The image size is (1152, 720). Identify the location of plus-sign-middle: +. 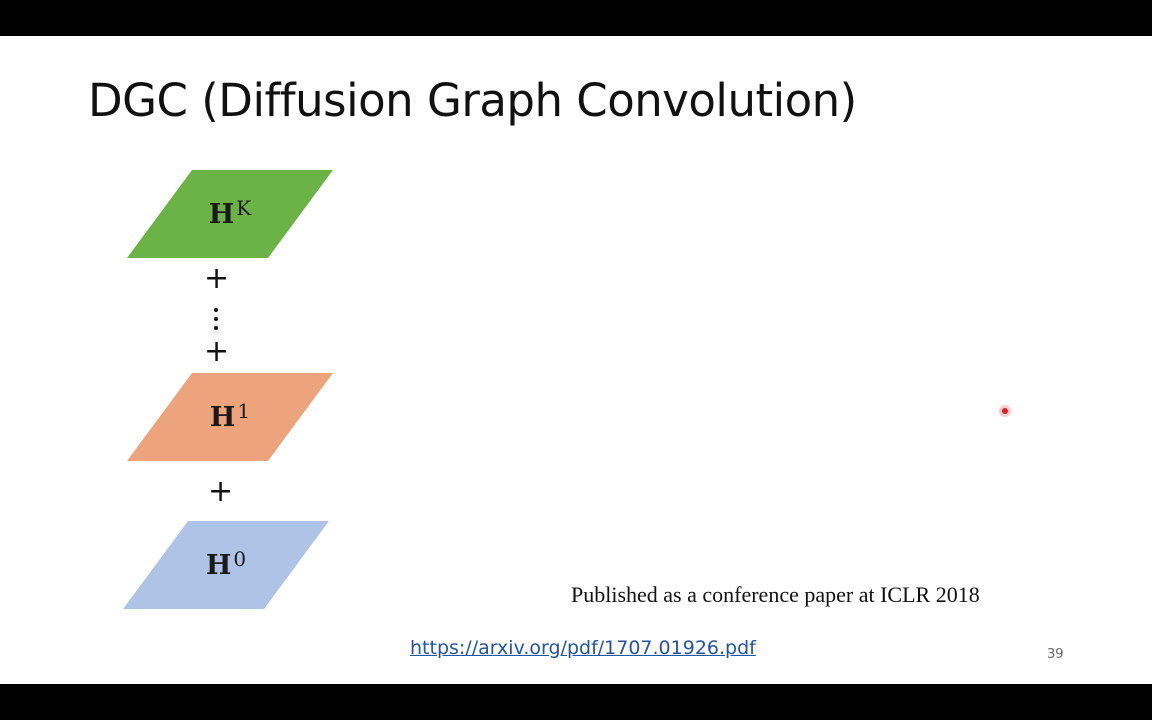
(217, 351).